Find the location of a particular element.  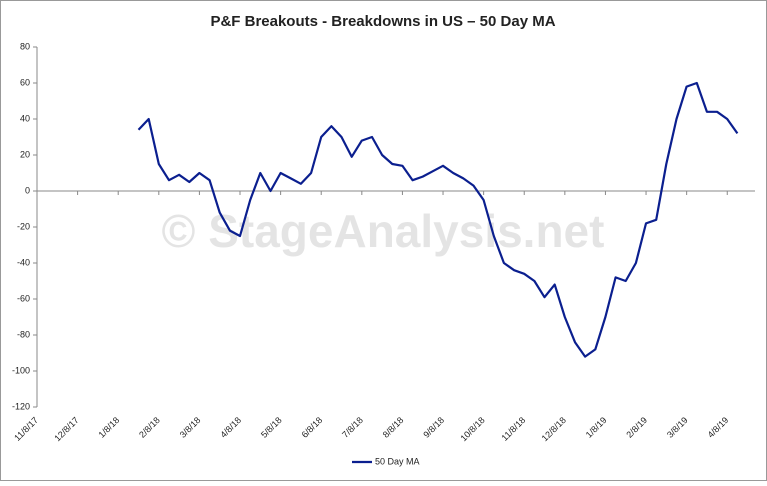

y-tick-label: -60 is located at coordinates (23, 298).